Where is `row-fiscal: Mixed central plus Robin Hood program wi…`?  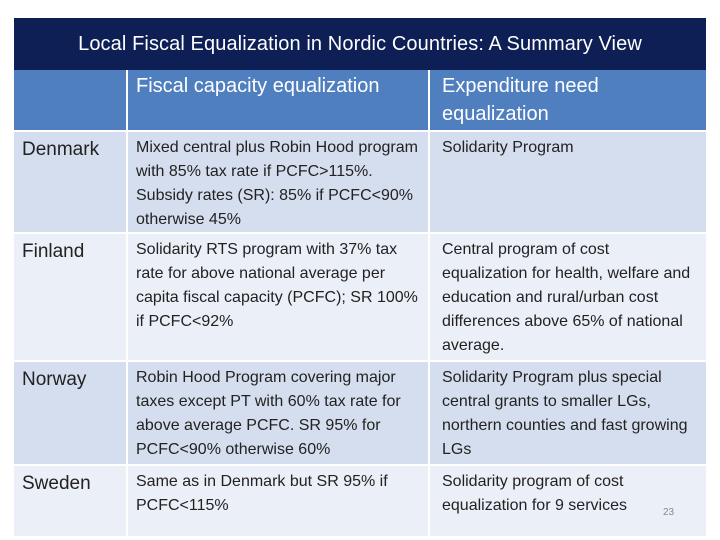
row-fiscal: Mixed central plus Robin Hood program wi… is located at coordinates (278, 182).